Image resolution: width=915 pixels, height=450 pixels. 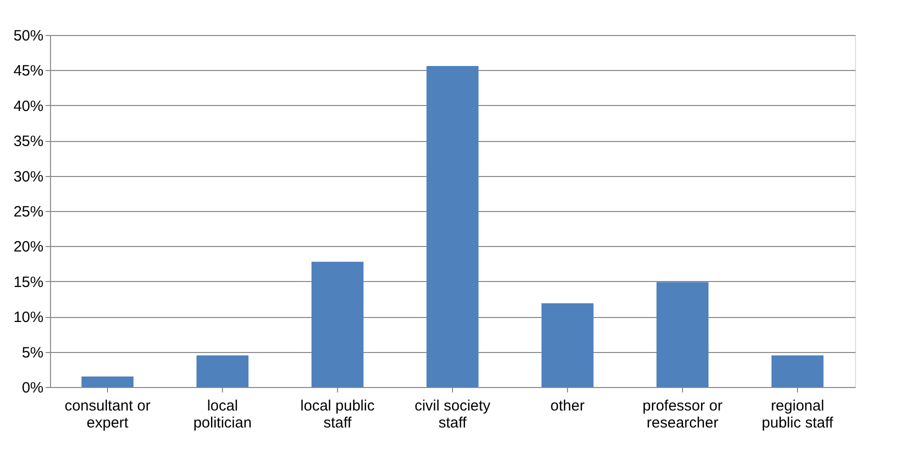 What do you see at coordinates (33, 388) in the screenshot?
I see `y-tick-label: 0%` at bounding box center [33, 388].